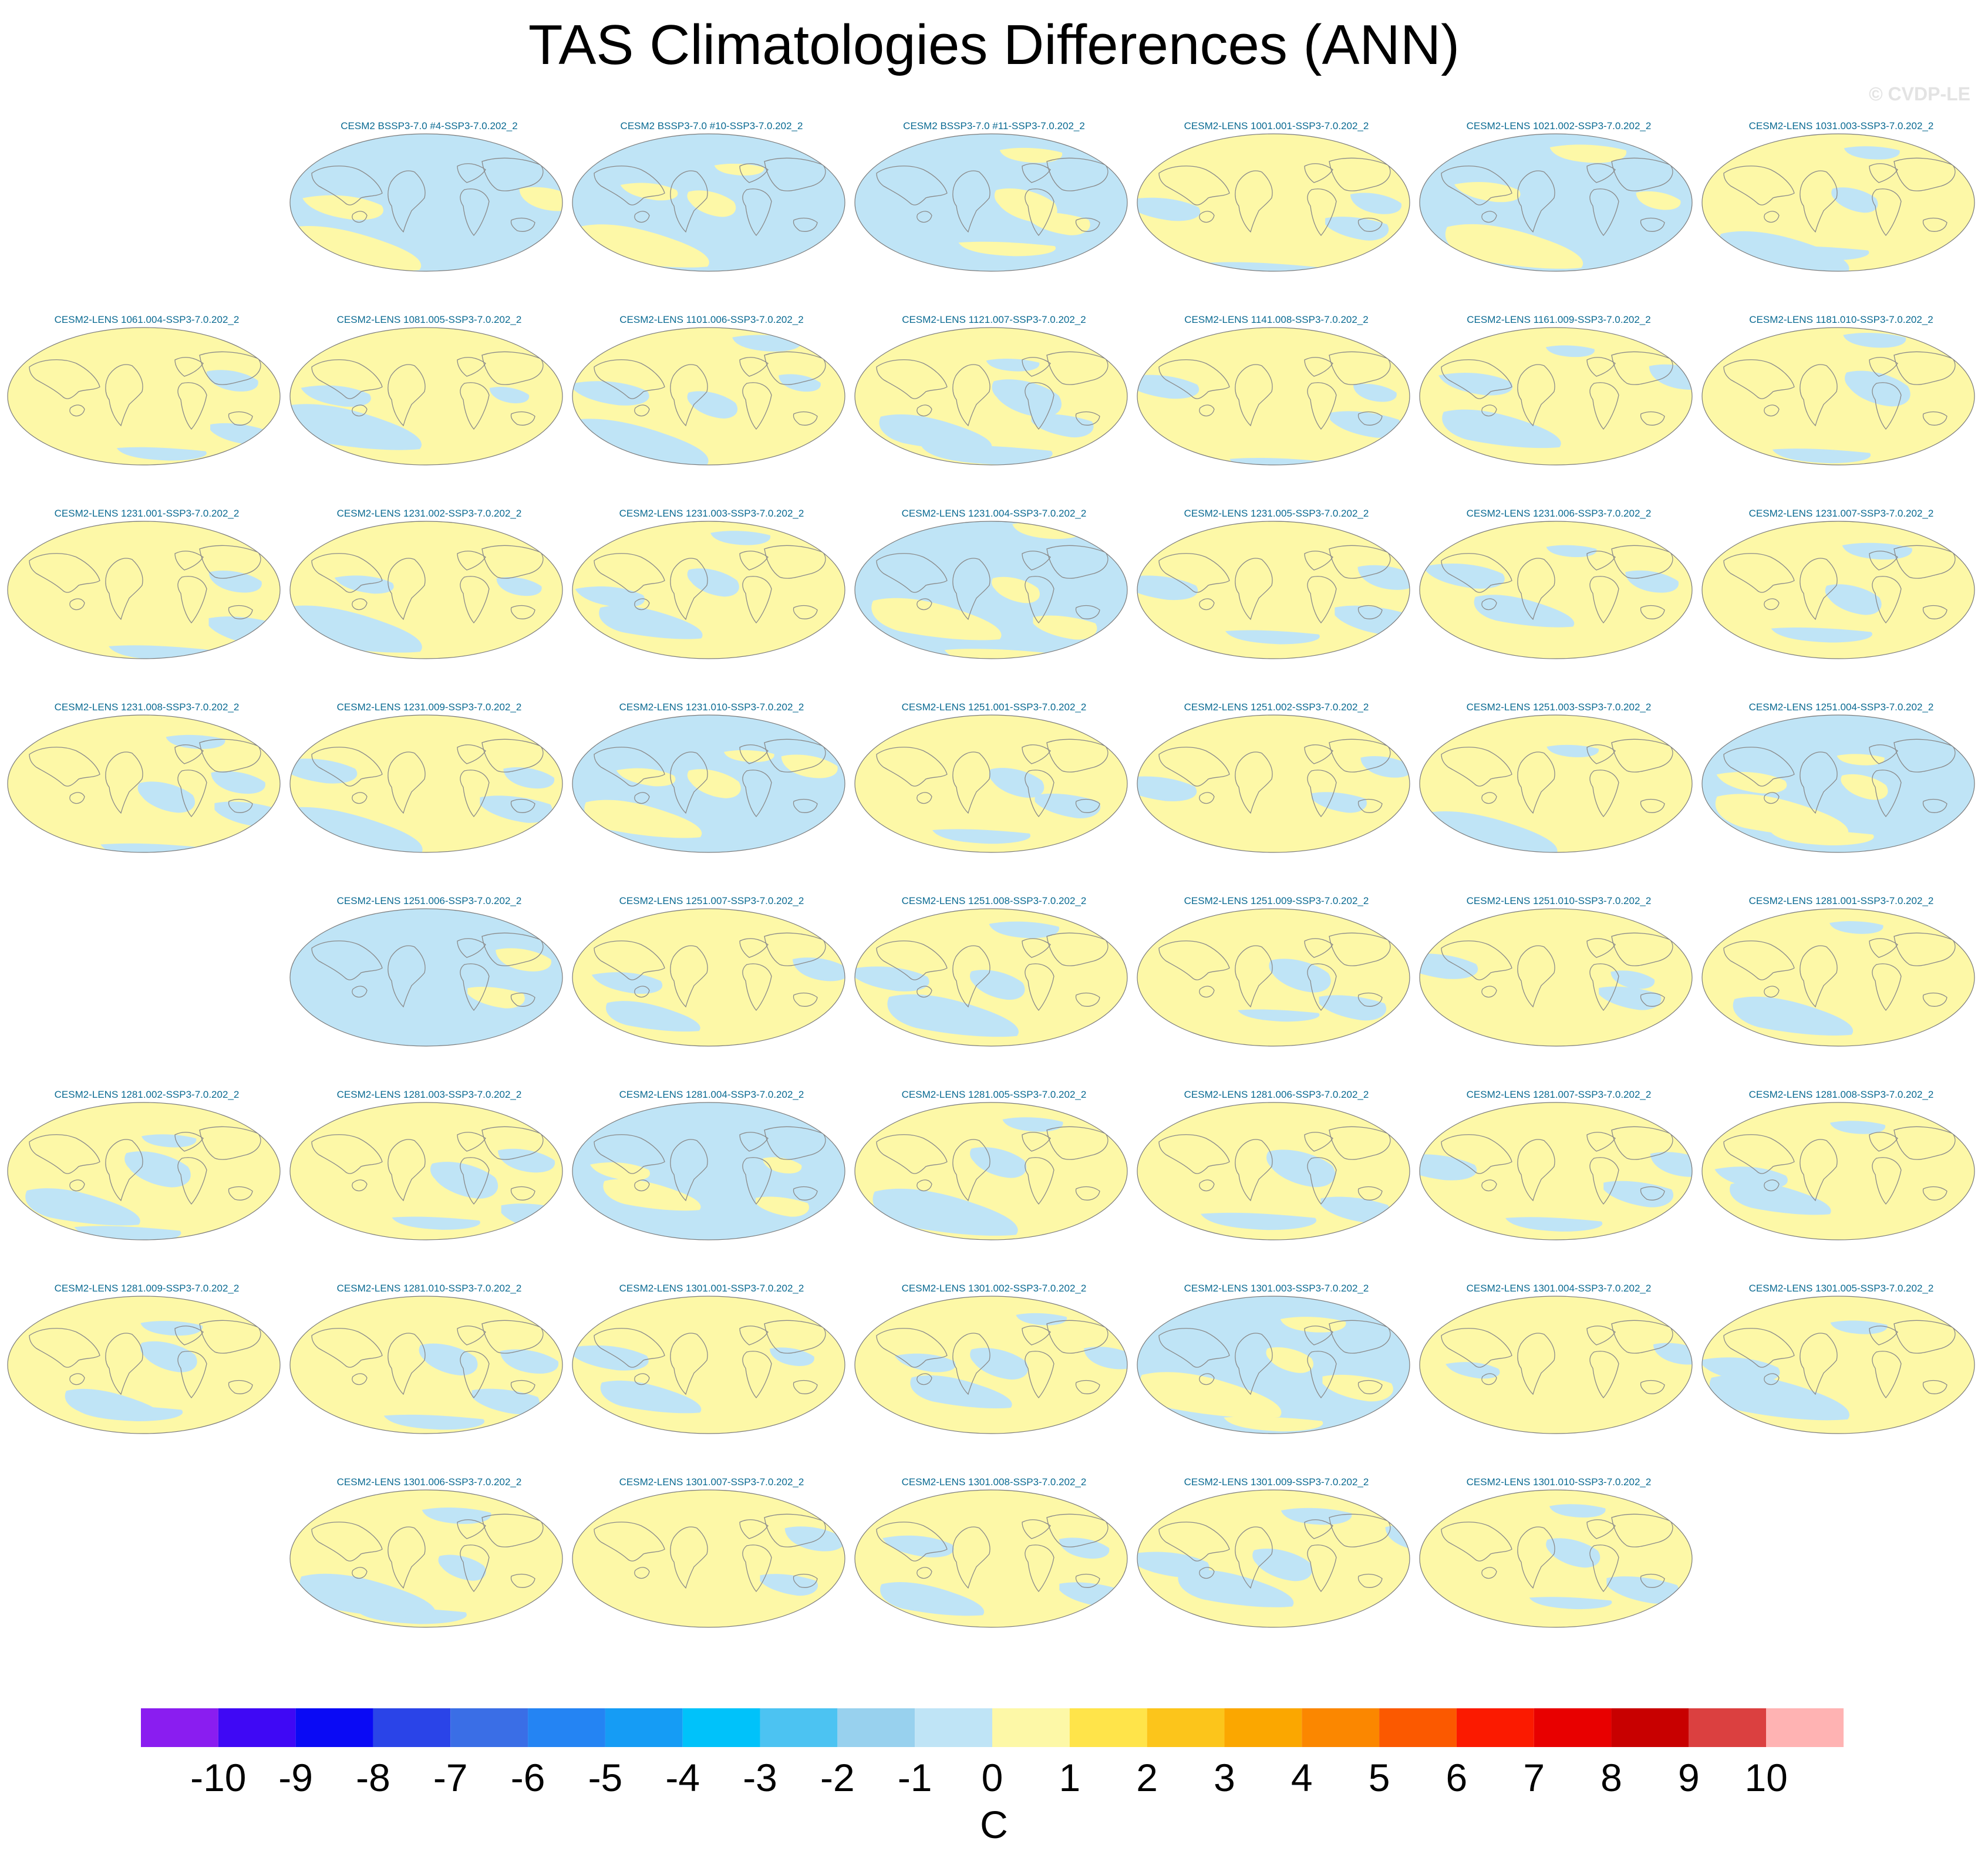  Describe the element at coordinates (994, 513) in the screenshot. I see `panel-title: CESM2-LENS 1231.004-SSP3-7.0.202_2` at that location.